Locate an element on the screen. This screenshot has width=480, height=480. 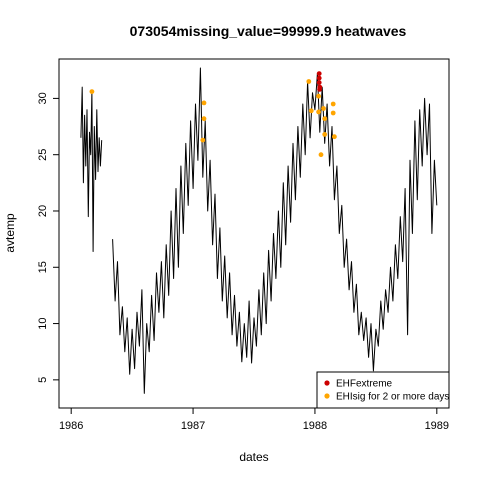
x-tick-label-1987: 1987 is located at coordinates (193, 426).